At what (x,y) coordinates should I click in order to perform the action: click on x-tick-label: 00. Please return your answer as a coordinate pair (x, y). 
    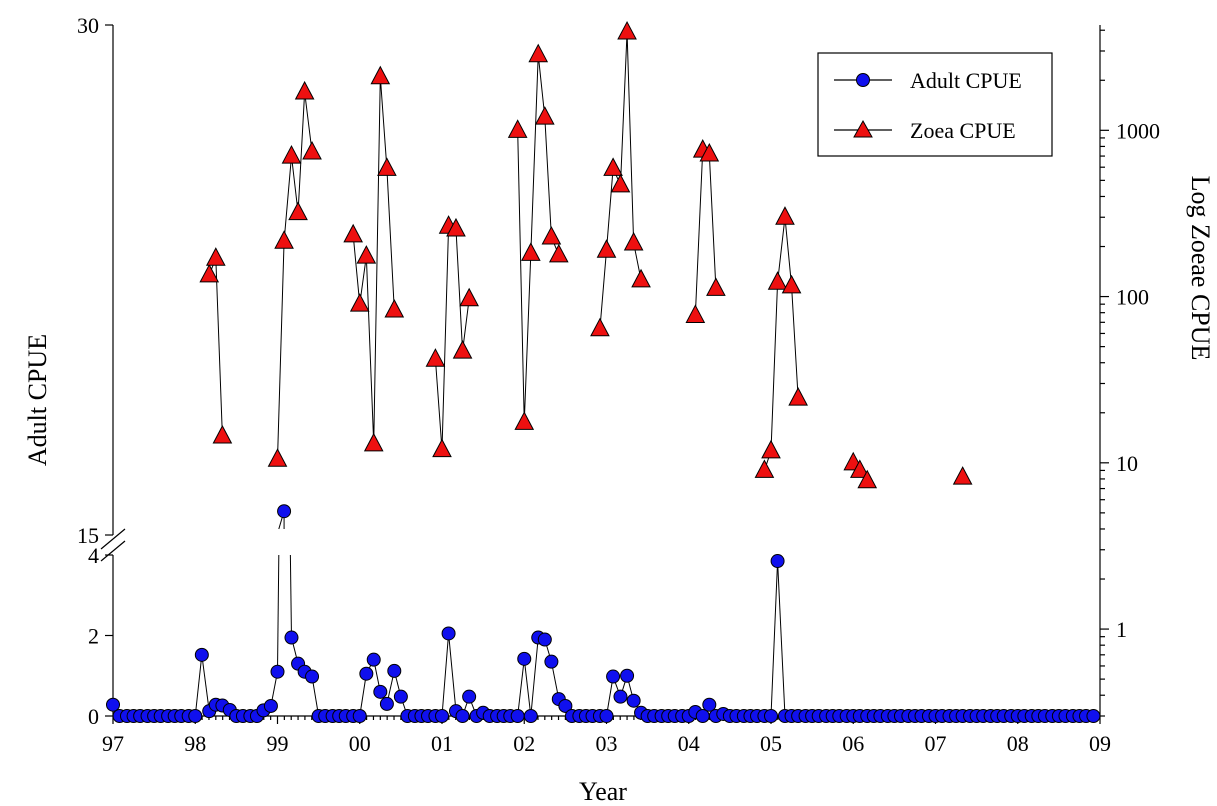
    Looking at the image, I should click on (360, 743).